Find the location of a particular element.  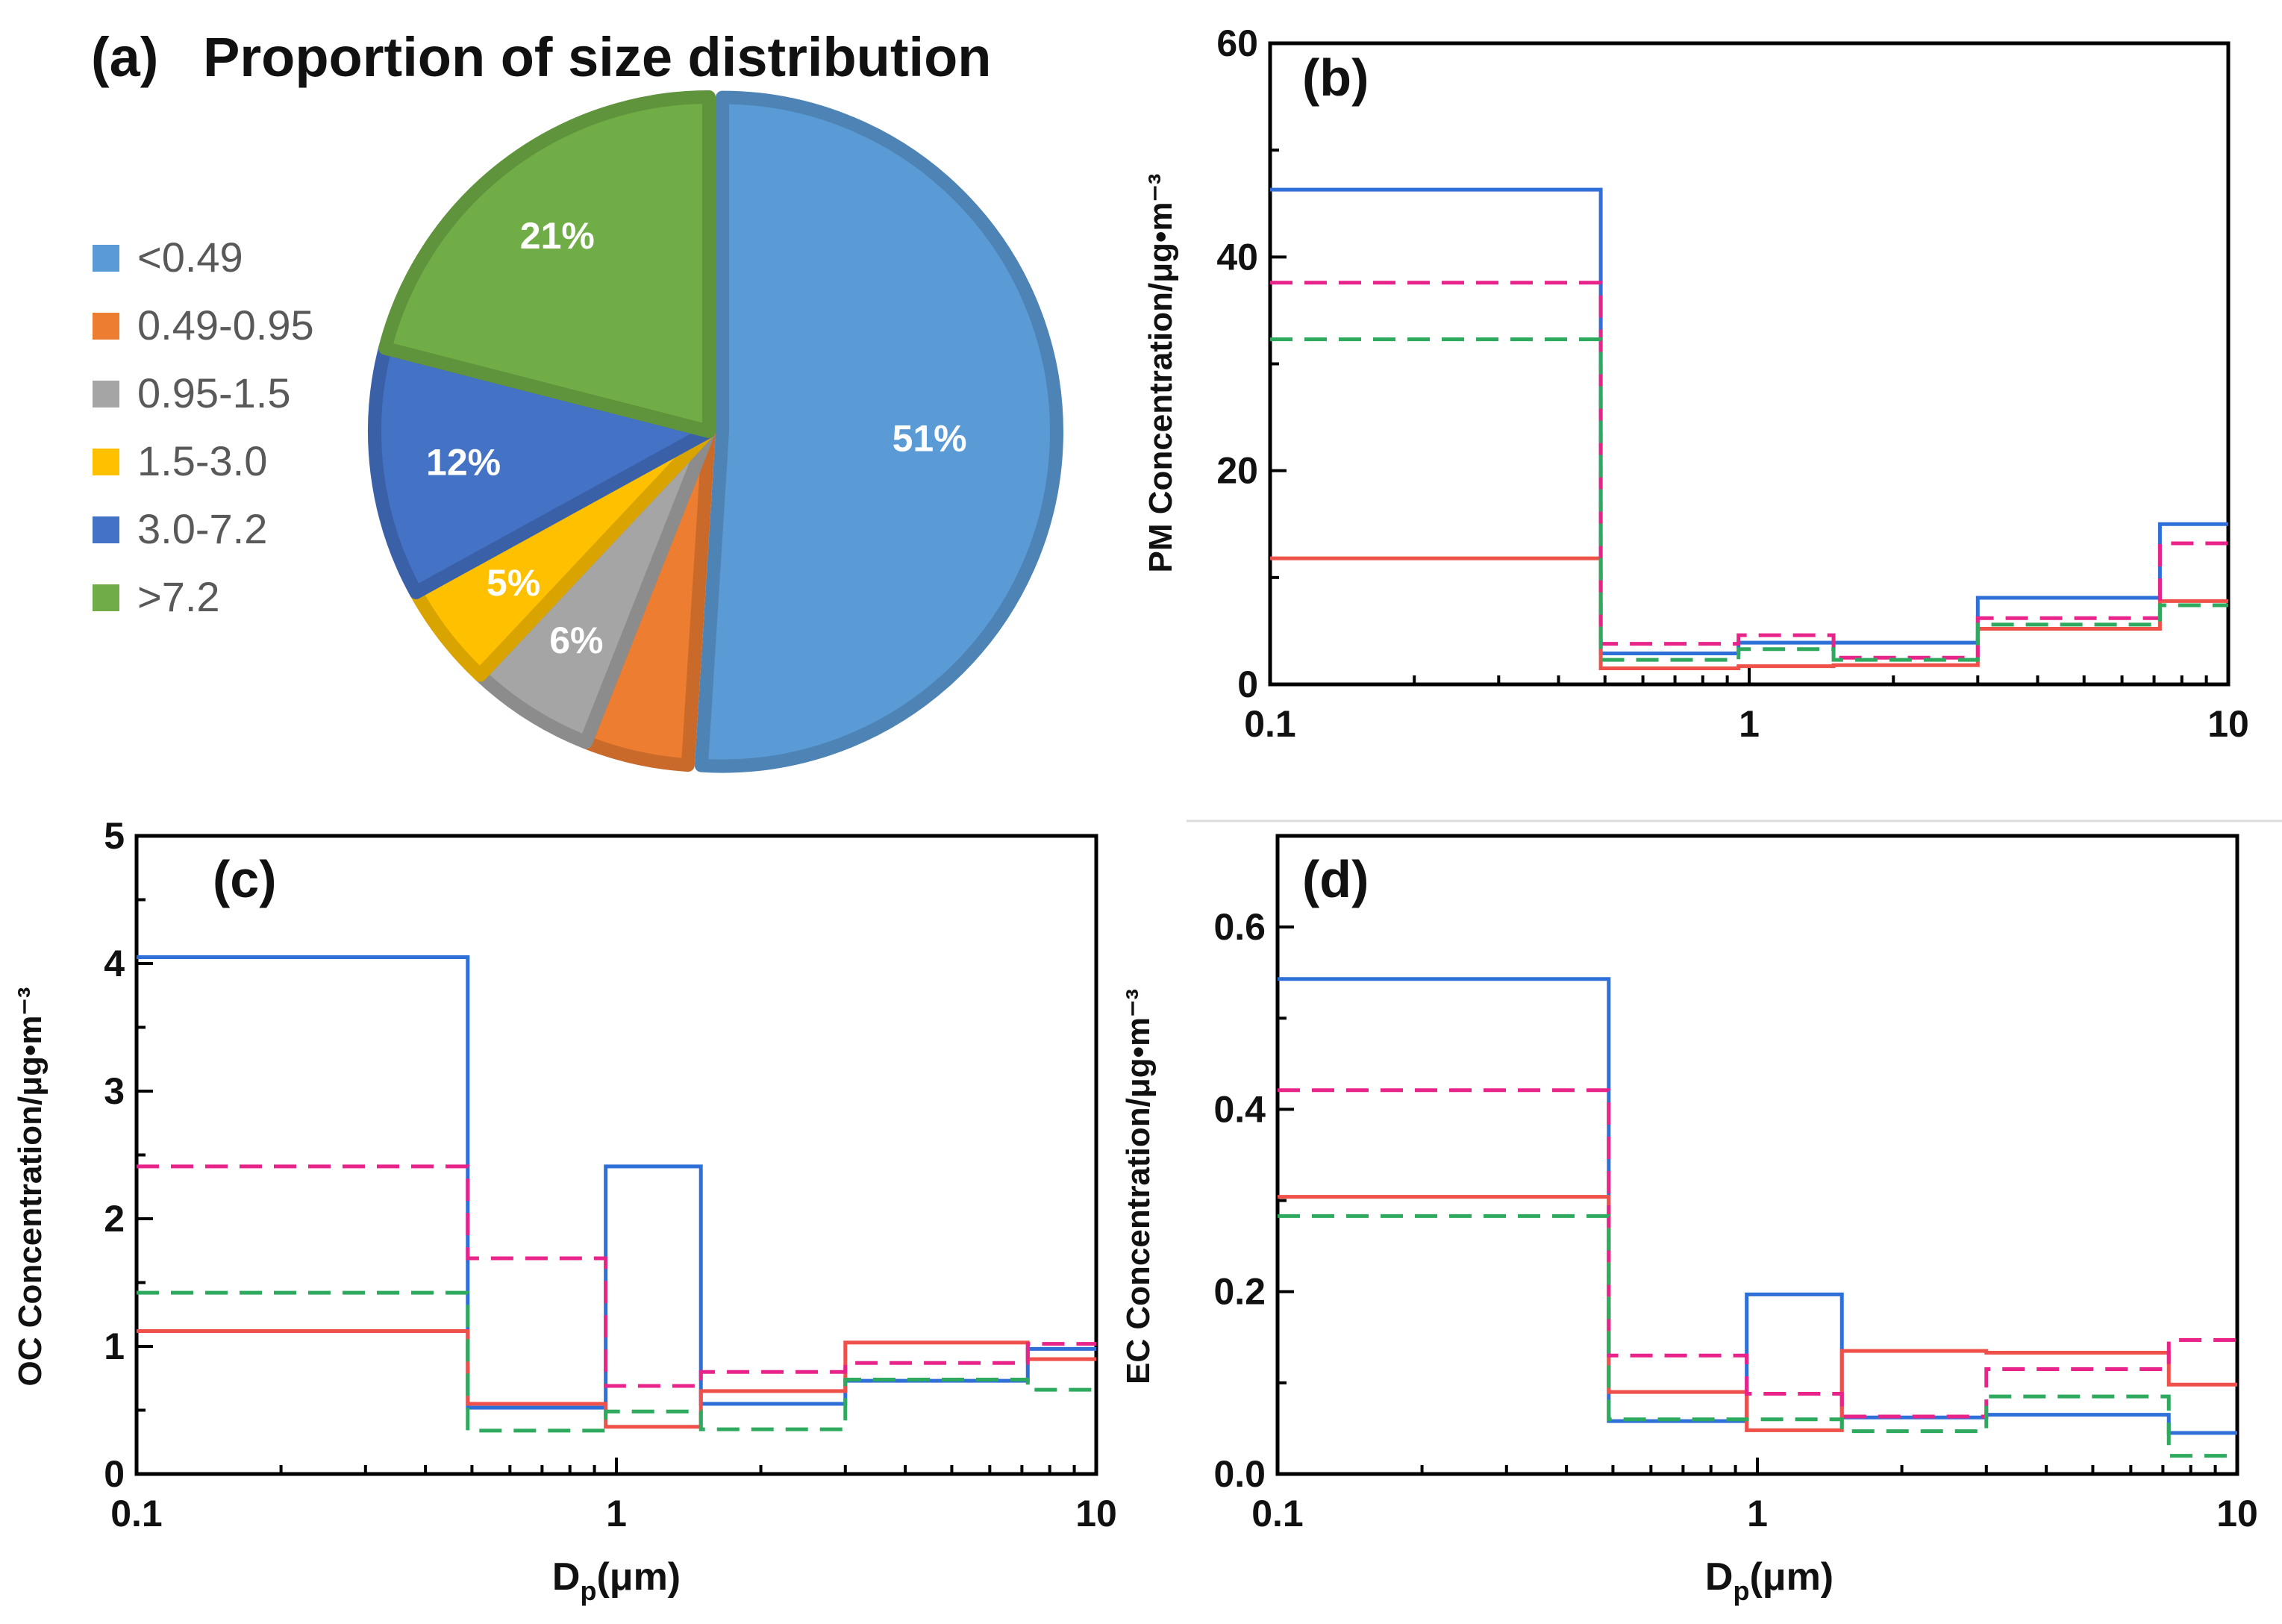

panel-c-label: (c) is located at coordinates (245, 879).